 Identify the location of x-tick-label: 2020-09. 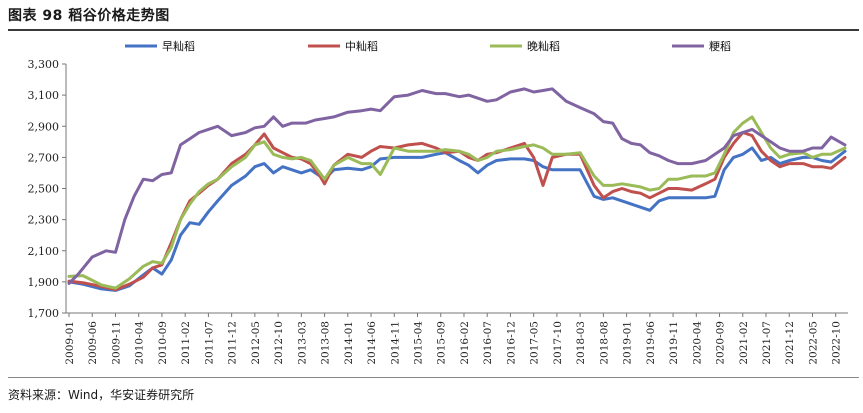
(721, 343).